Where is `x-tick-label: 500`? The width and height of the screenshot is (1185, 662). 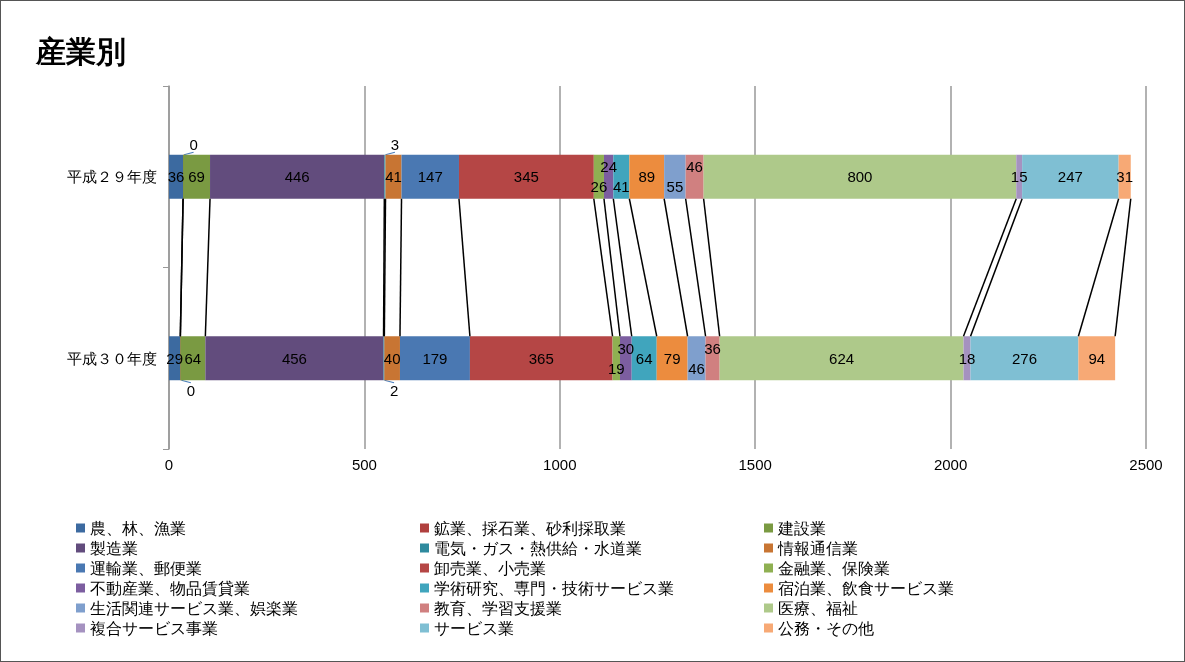
x-tick-label: 500 is located at coordinates (364, 464).